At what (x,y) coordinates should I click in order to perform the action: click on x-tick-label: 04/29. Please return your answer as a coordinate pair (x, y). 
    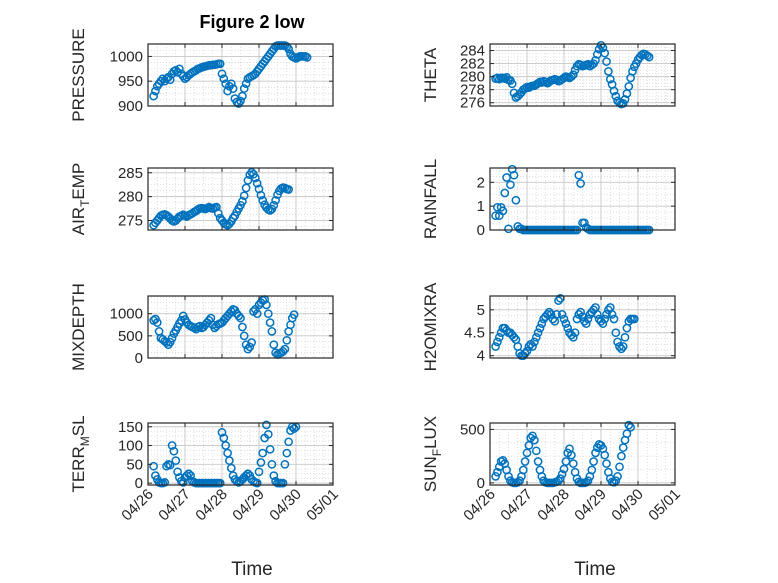
    Looking at the image, I should click on (248, 505).